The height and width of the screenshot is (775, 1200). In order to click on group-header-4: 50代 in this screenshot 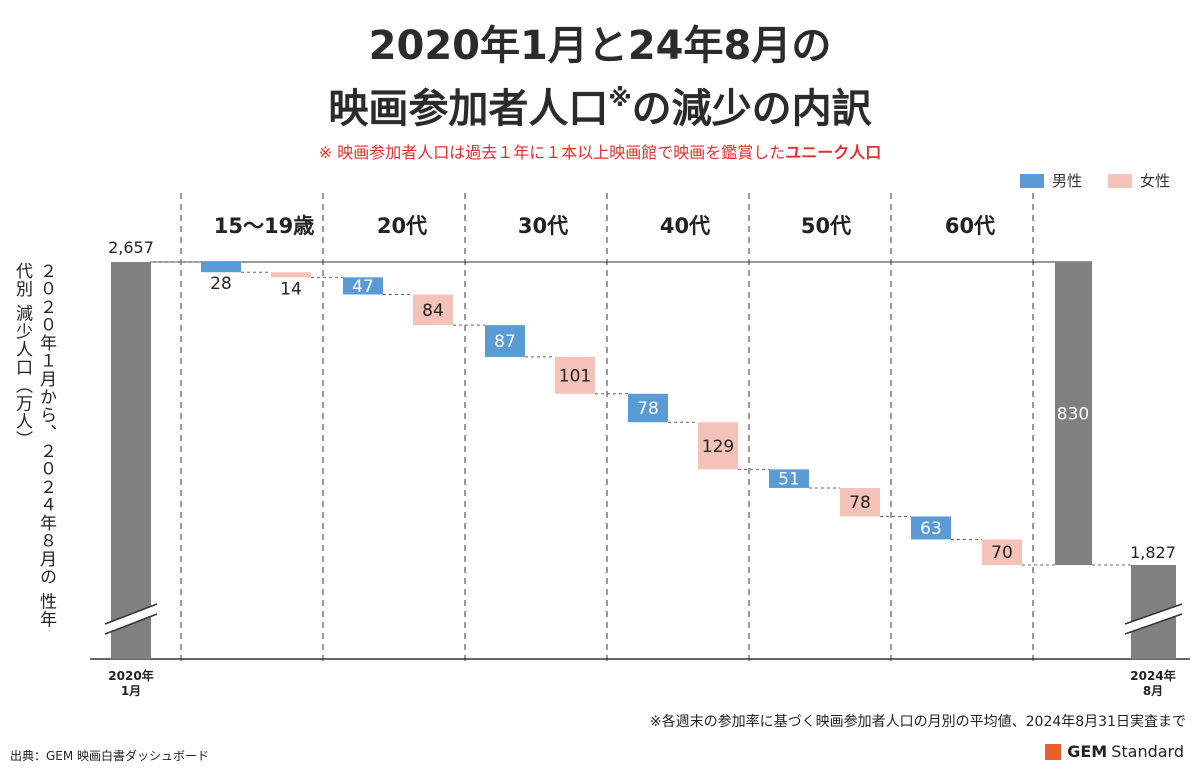, I will do `click(826, 226)`.